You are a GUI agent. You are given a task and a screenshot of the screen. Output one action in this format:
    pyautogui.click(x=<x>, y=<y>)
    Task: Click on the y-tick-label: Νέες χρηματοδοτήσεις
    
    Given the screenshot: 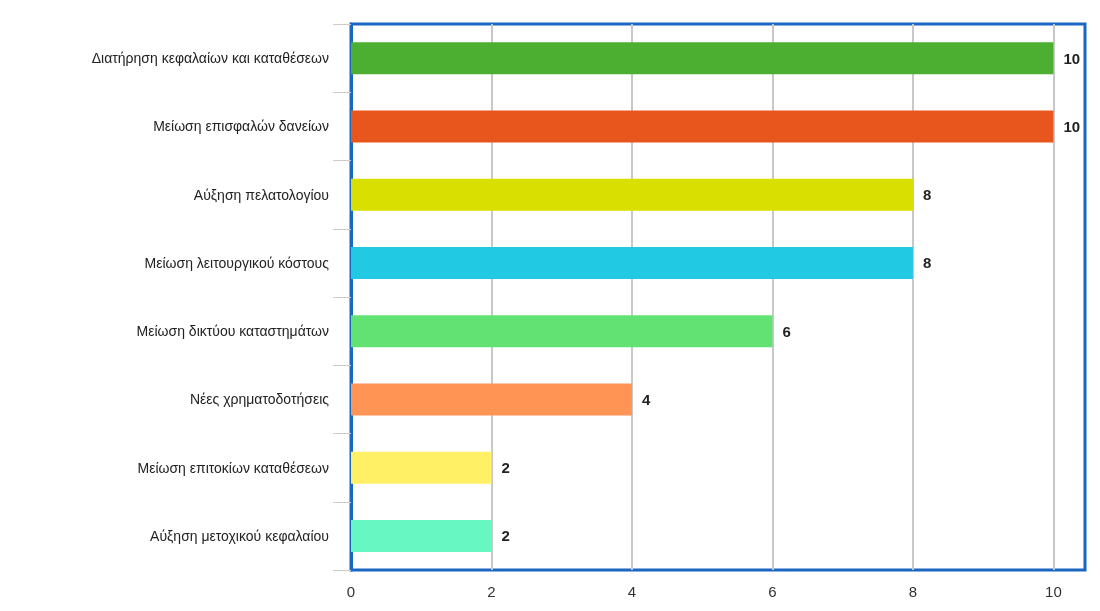 What is the action you would take?
    pyautogui.click(x=259, y=399)
    